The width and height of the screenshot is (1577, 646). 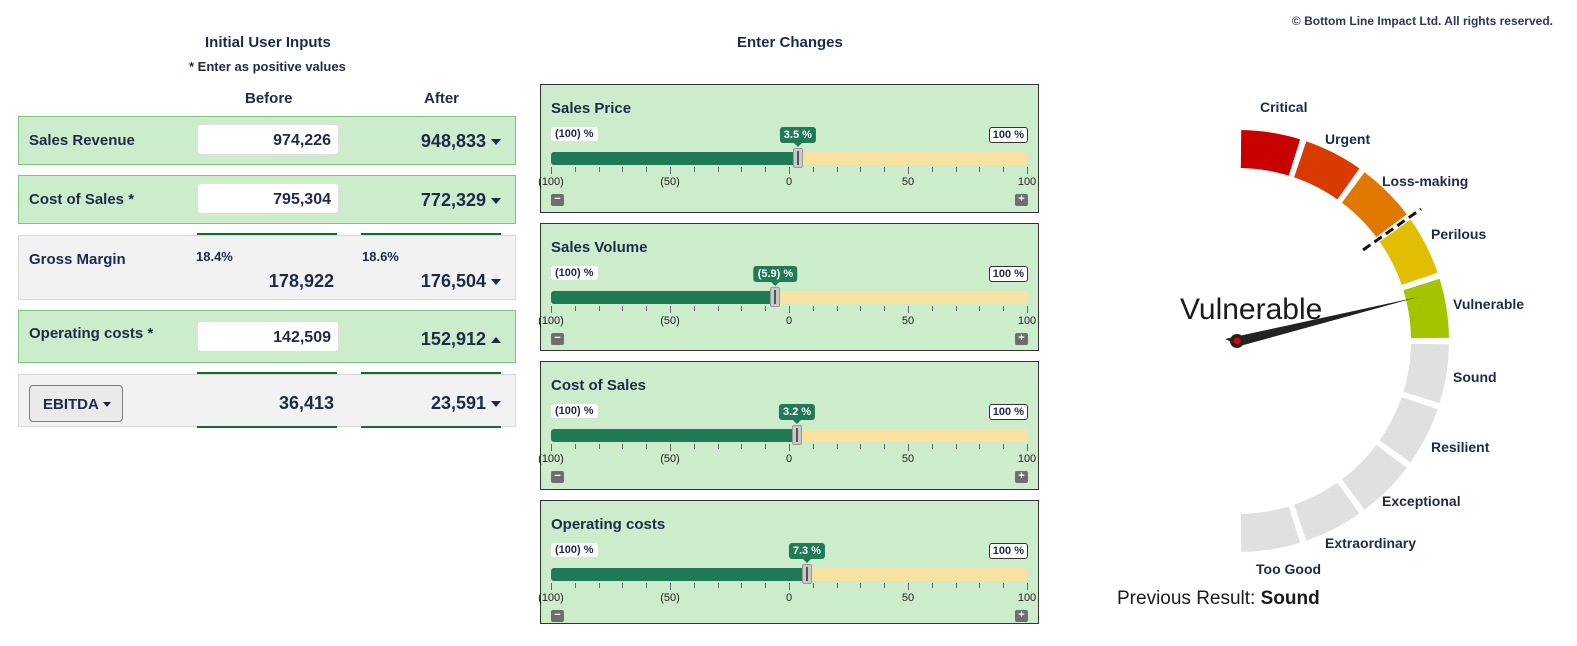 What do you see at coordinates (268, 139) in the screenshot?
I see `sales-revenue-input: 974,226` at bounding box center [268, 139].